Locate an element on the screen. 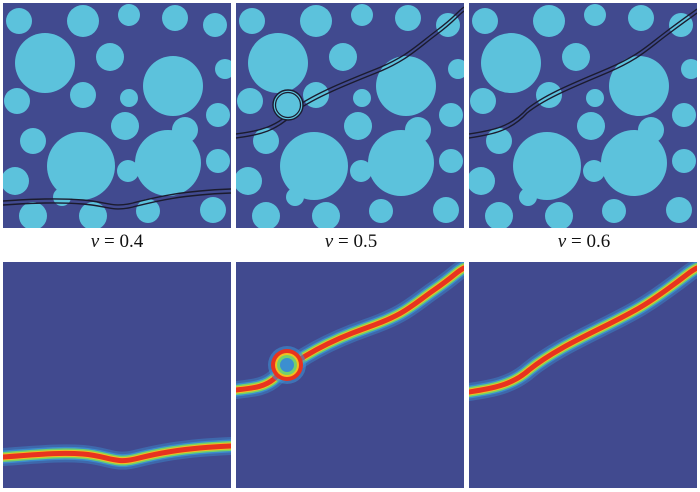  caption-value: 0.4 is located at coordinates (131, 241).